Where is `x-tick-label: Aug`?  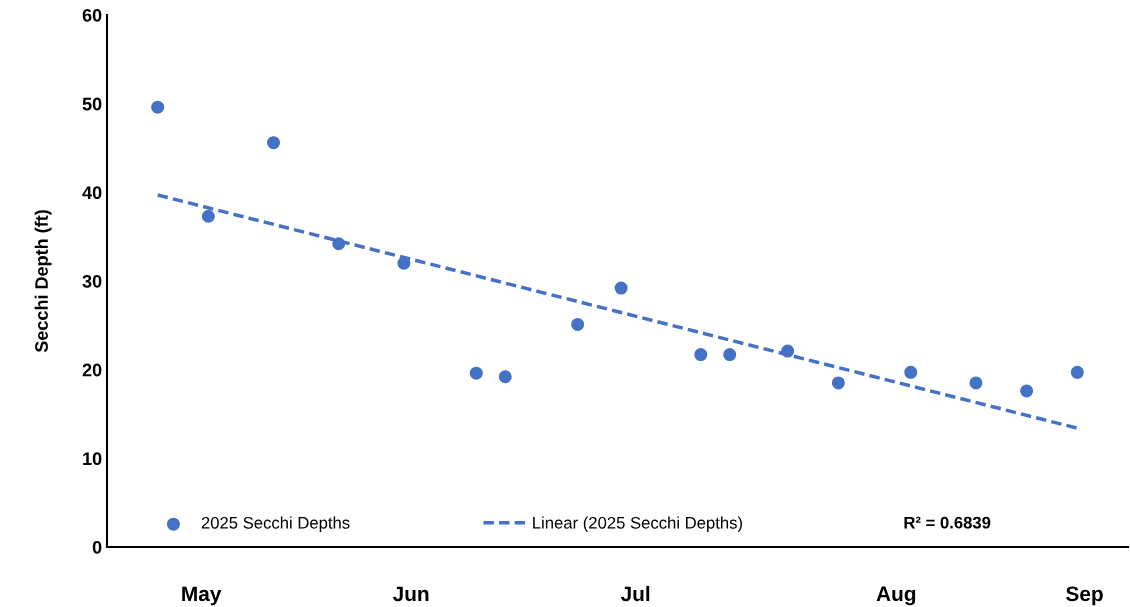 x-tick-label: Aug is located at coordinates (896, 596).